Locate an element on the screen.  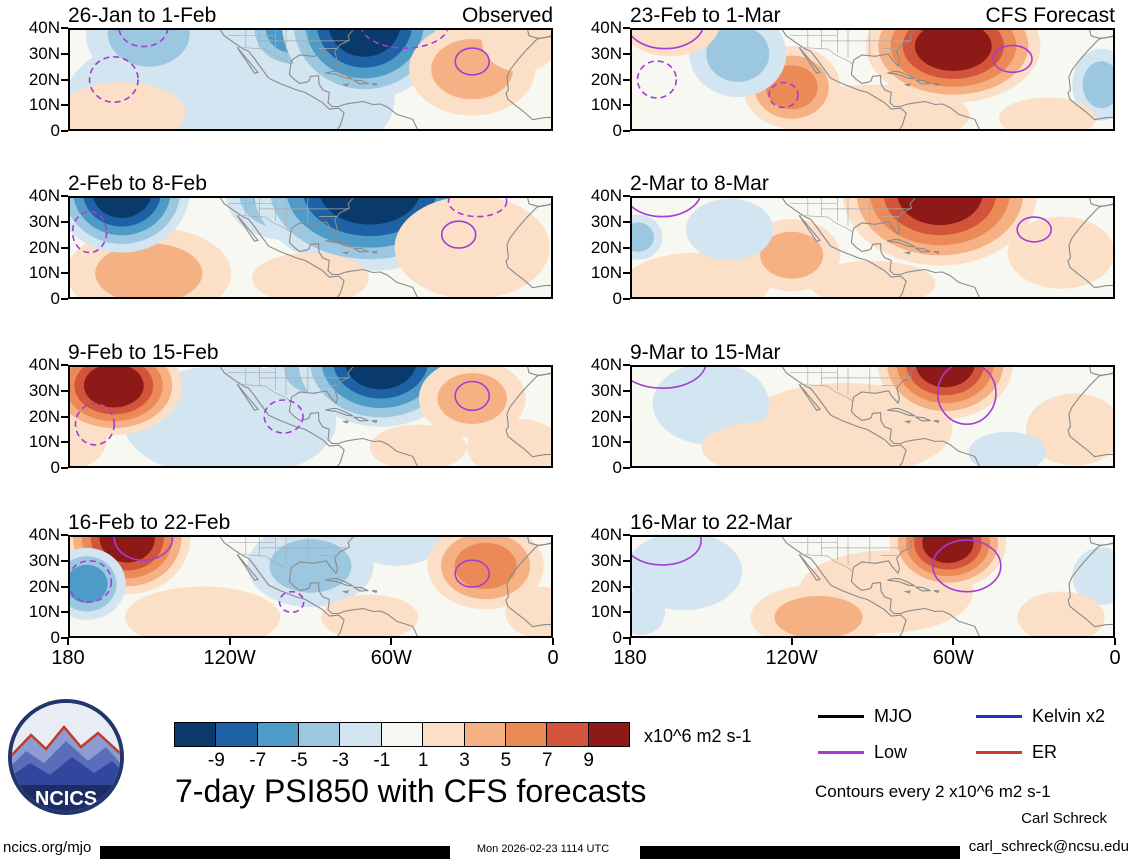
colorbar-boundary-label: 1 is located at coordinates (423, 760).